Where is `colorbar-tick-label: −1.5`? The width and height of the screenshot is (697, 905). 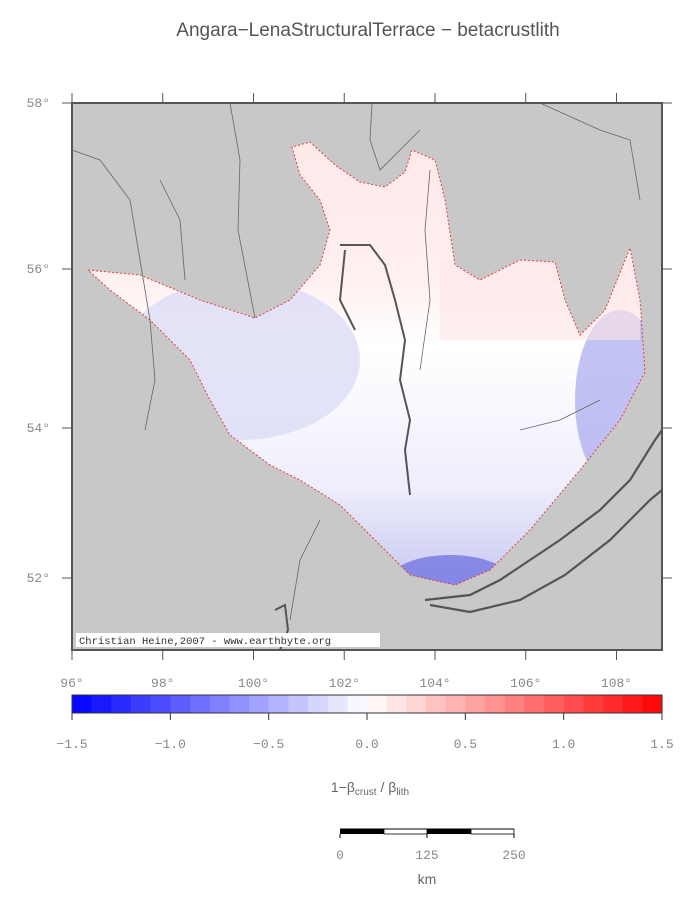 colorbar-tick-label: −1.5 is located at coordinates (71, 744).